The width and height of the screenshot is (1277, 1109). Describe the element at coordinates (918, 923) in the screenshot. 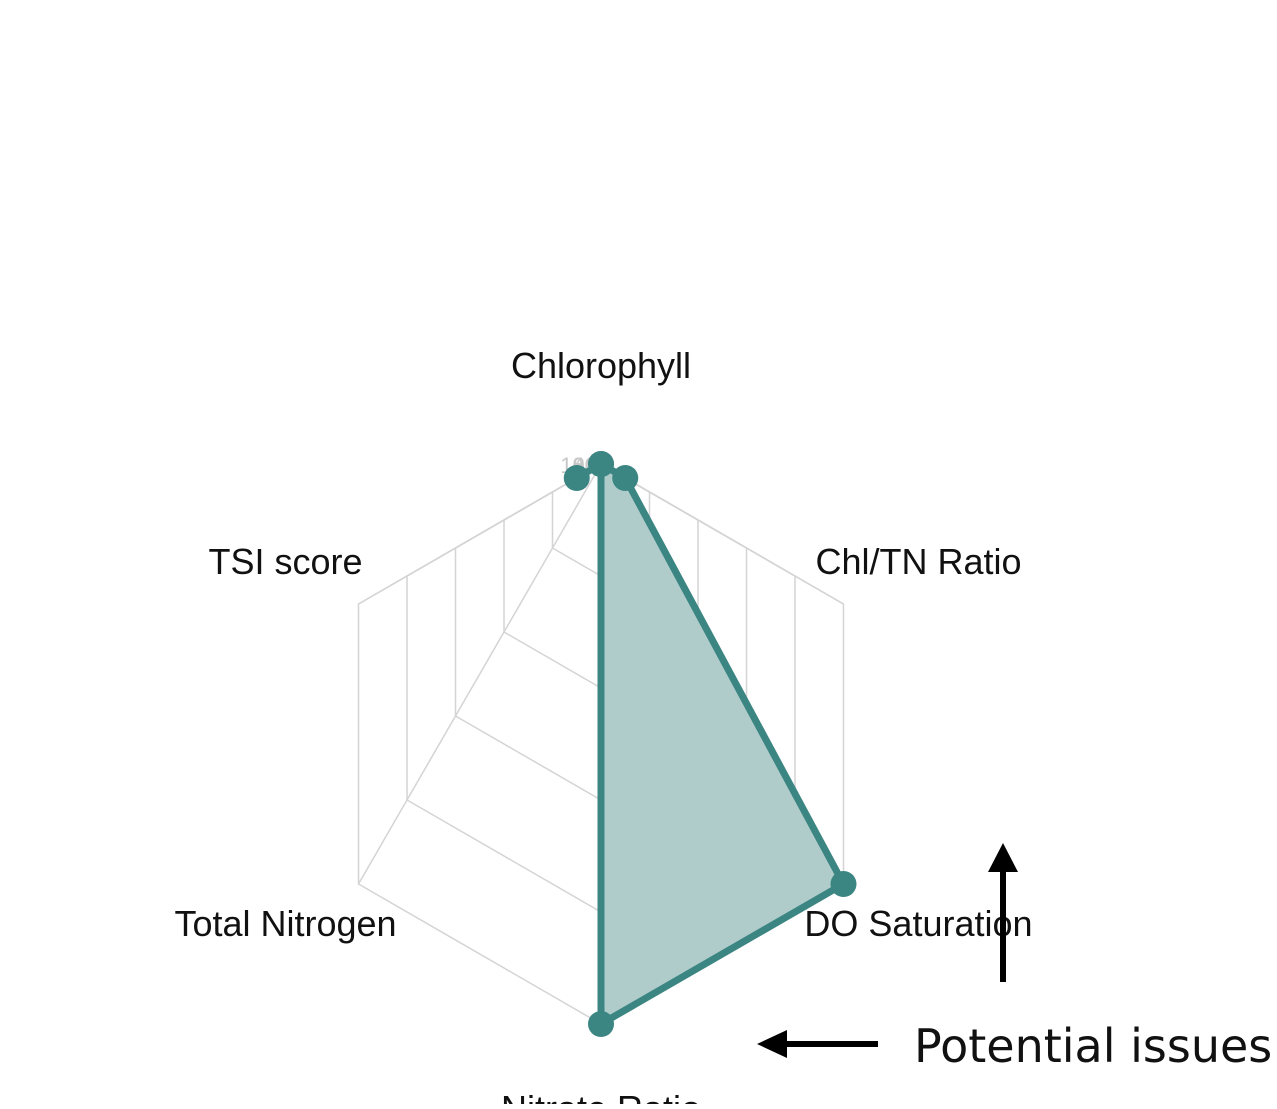

I see `axis-label-do-saturation: DO Saturation` at that location.